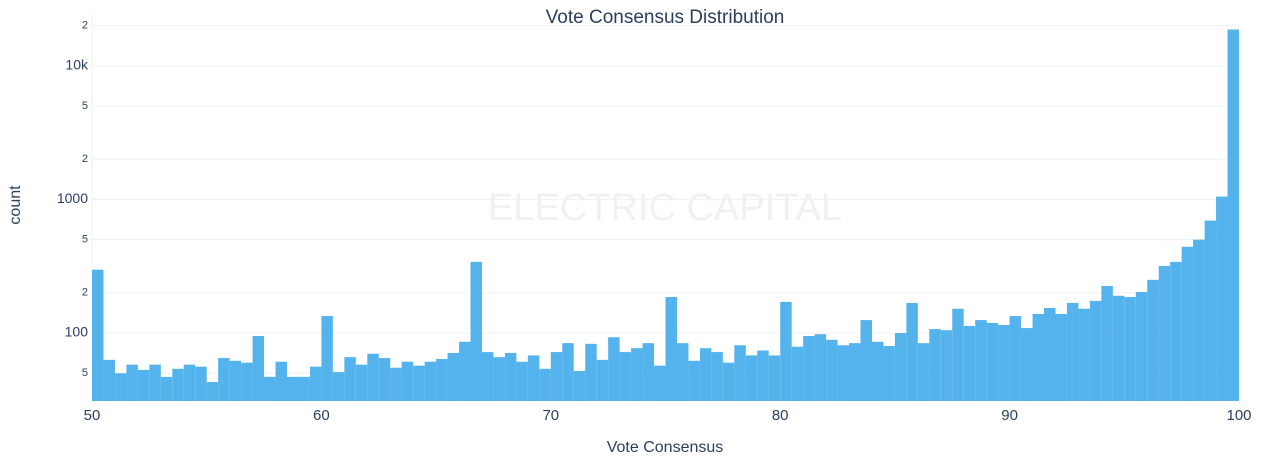 Image resolution: width=1271 pixels, height=467 pixels. I want to click on x-axis-label: Vote Consensus, so click(665, 447).